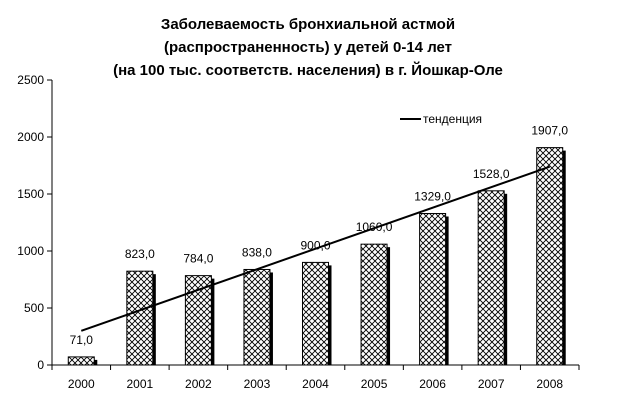 This screenshot has width=619, height=412. What do you see at coordinates (140, 254) in the screenshot?
I see `bar-value-label: 823,0` at bounding box center [140, 254].